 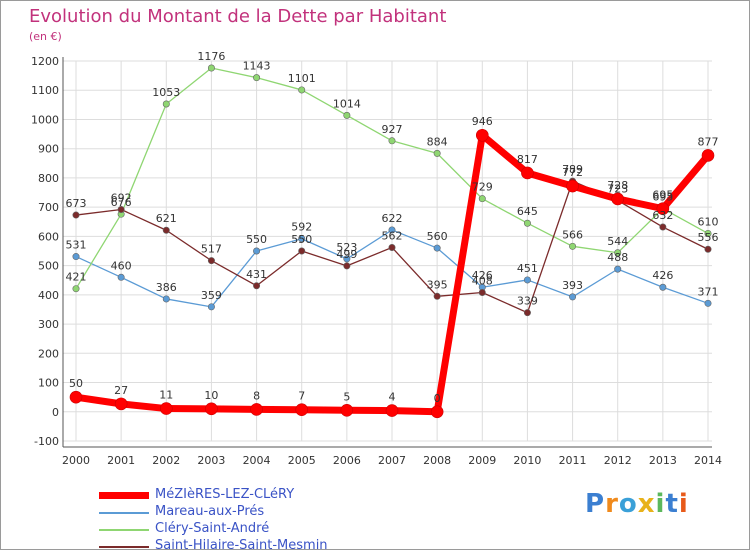 I want to click on legend-item-1: Mareau-aux-Prés, so click(x=259, y=512).